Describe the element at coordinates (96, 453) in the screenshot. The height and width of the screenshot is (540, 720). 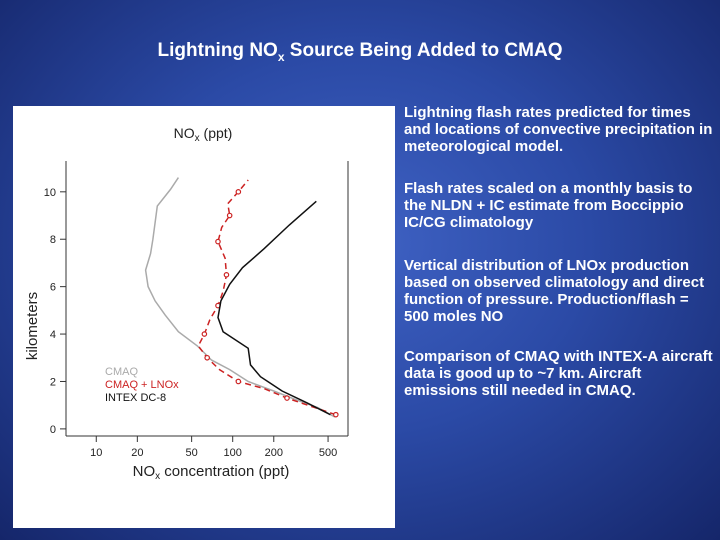
I see `x-tick-label: 10` at that location.